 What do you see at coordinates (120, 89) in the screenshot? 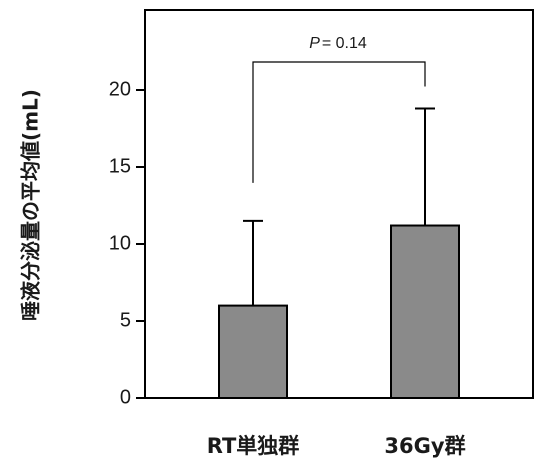
I see `y-tick-label: 20` at bounding box center [120, 89].